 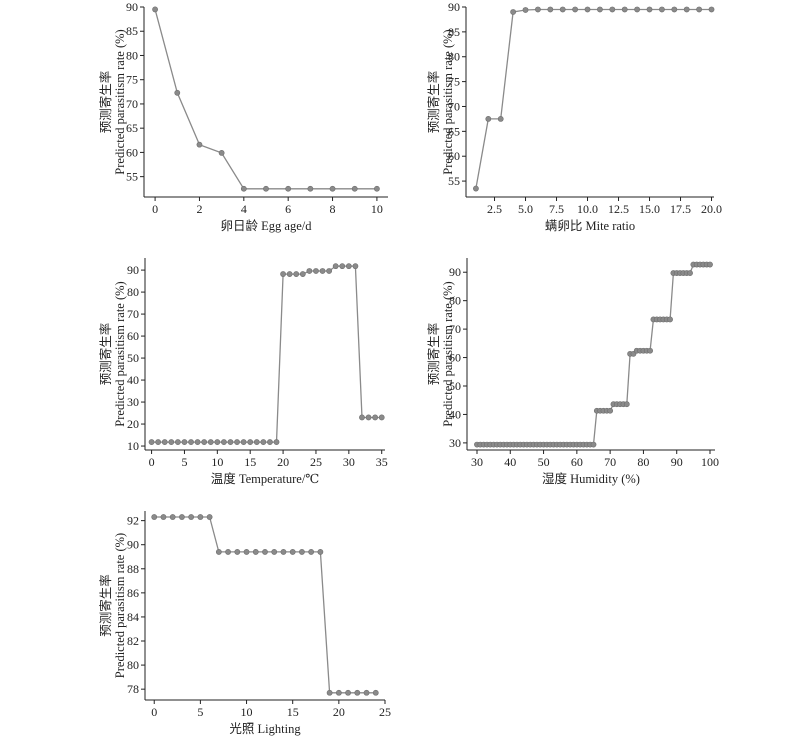 What do you see at coordinates (247, 712) in the screenshot?
I see `x-tick-label: 10` at bounding box center [247, 712].